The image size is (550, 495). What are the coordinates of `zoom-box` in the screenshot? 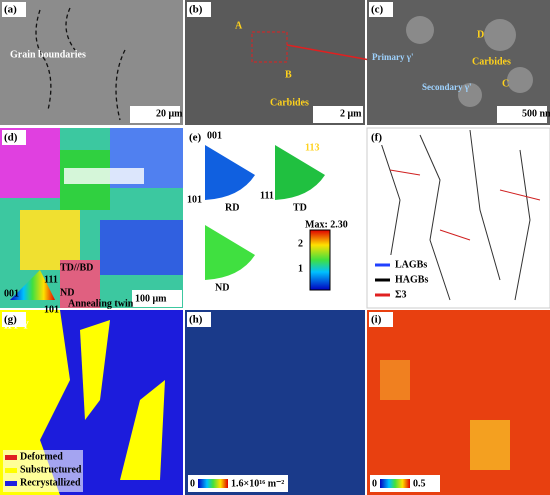 It's located at (269, 47).